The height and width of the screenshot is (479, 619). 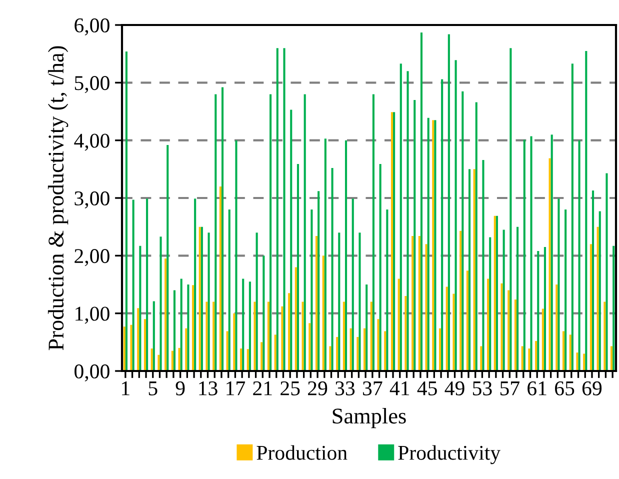 I want to click on x-tick-label: 25, so click(x=290, y=388).